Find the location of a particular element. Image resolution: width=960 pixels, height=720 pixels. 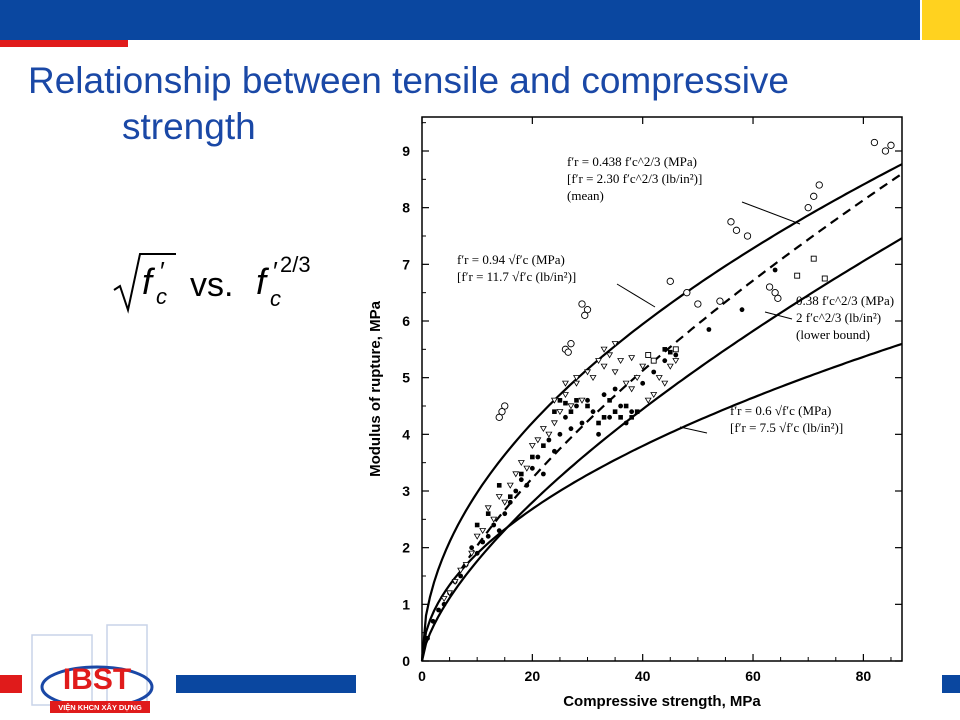

annotation-line: 0.38 f′c^2/3 (MPa) is located at coordinates (845, 300).